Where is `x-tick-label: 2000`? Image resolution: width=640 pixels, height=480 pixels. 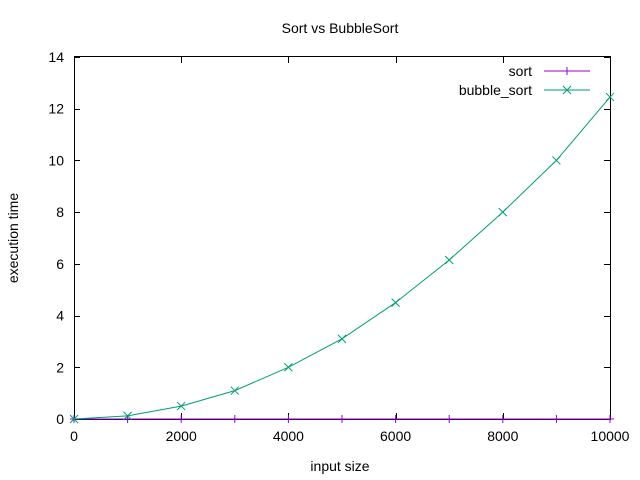 x-tick-label: 2000 is located at coordinates (181, 436).